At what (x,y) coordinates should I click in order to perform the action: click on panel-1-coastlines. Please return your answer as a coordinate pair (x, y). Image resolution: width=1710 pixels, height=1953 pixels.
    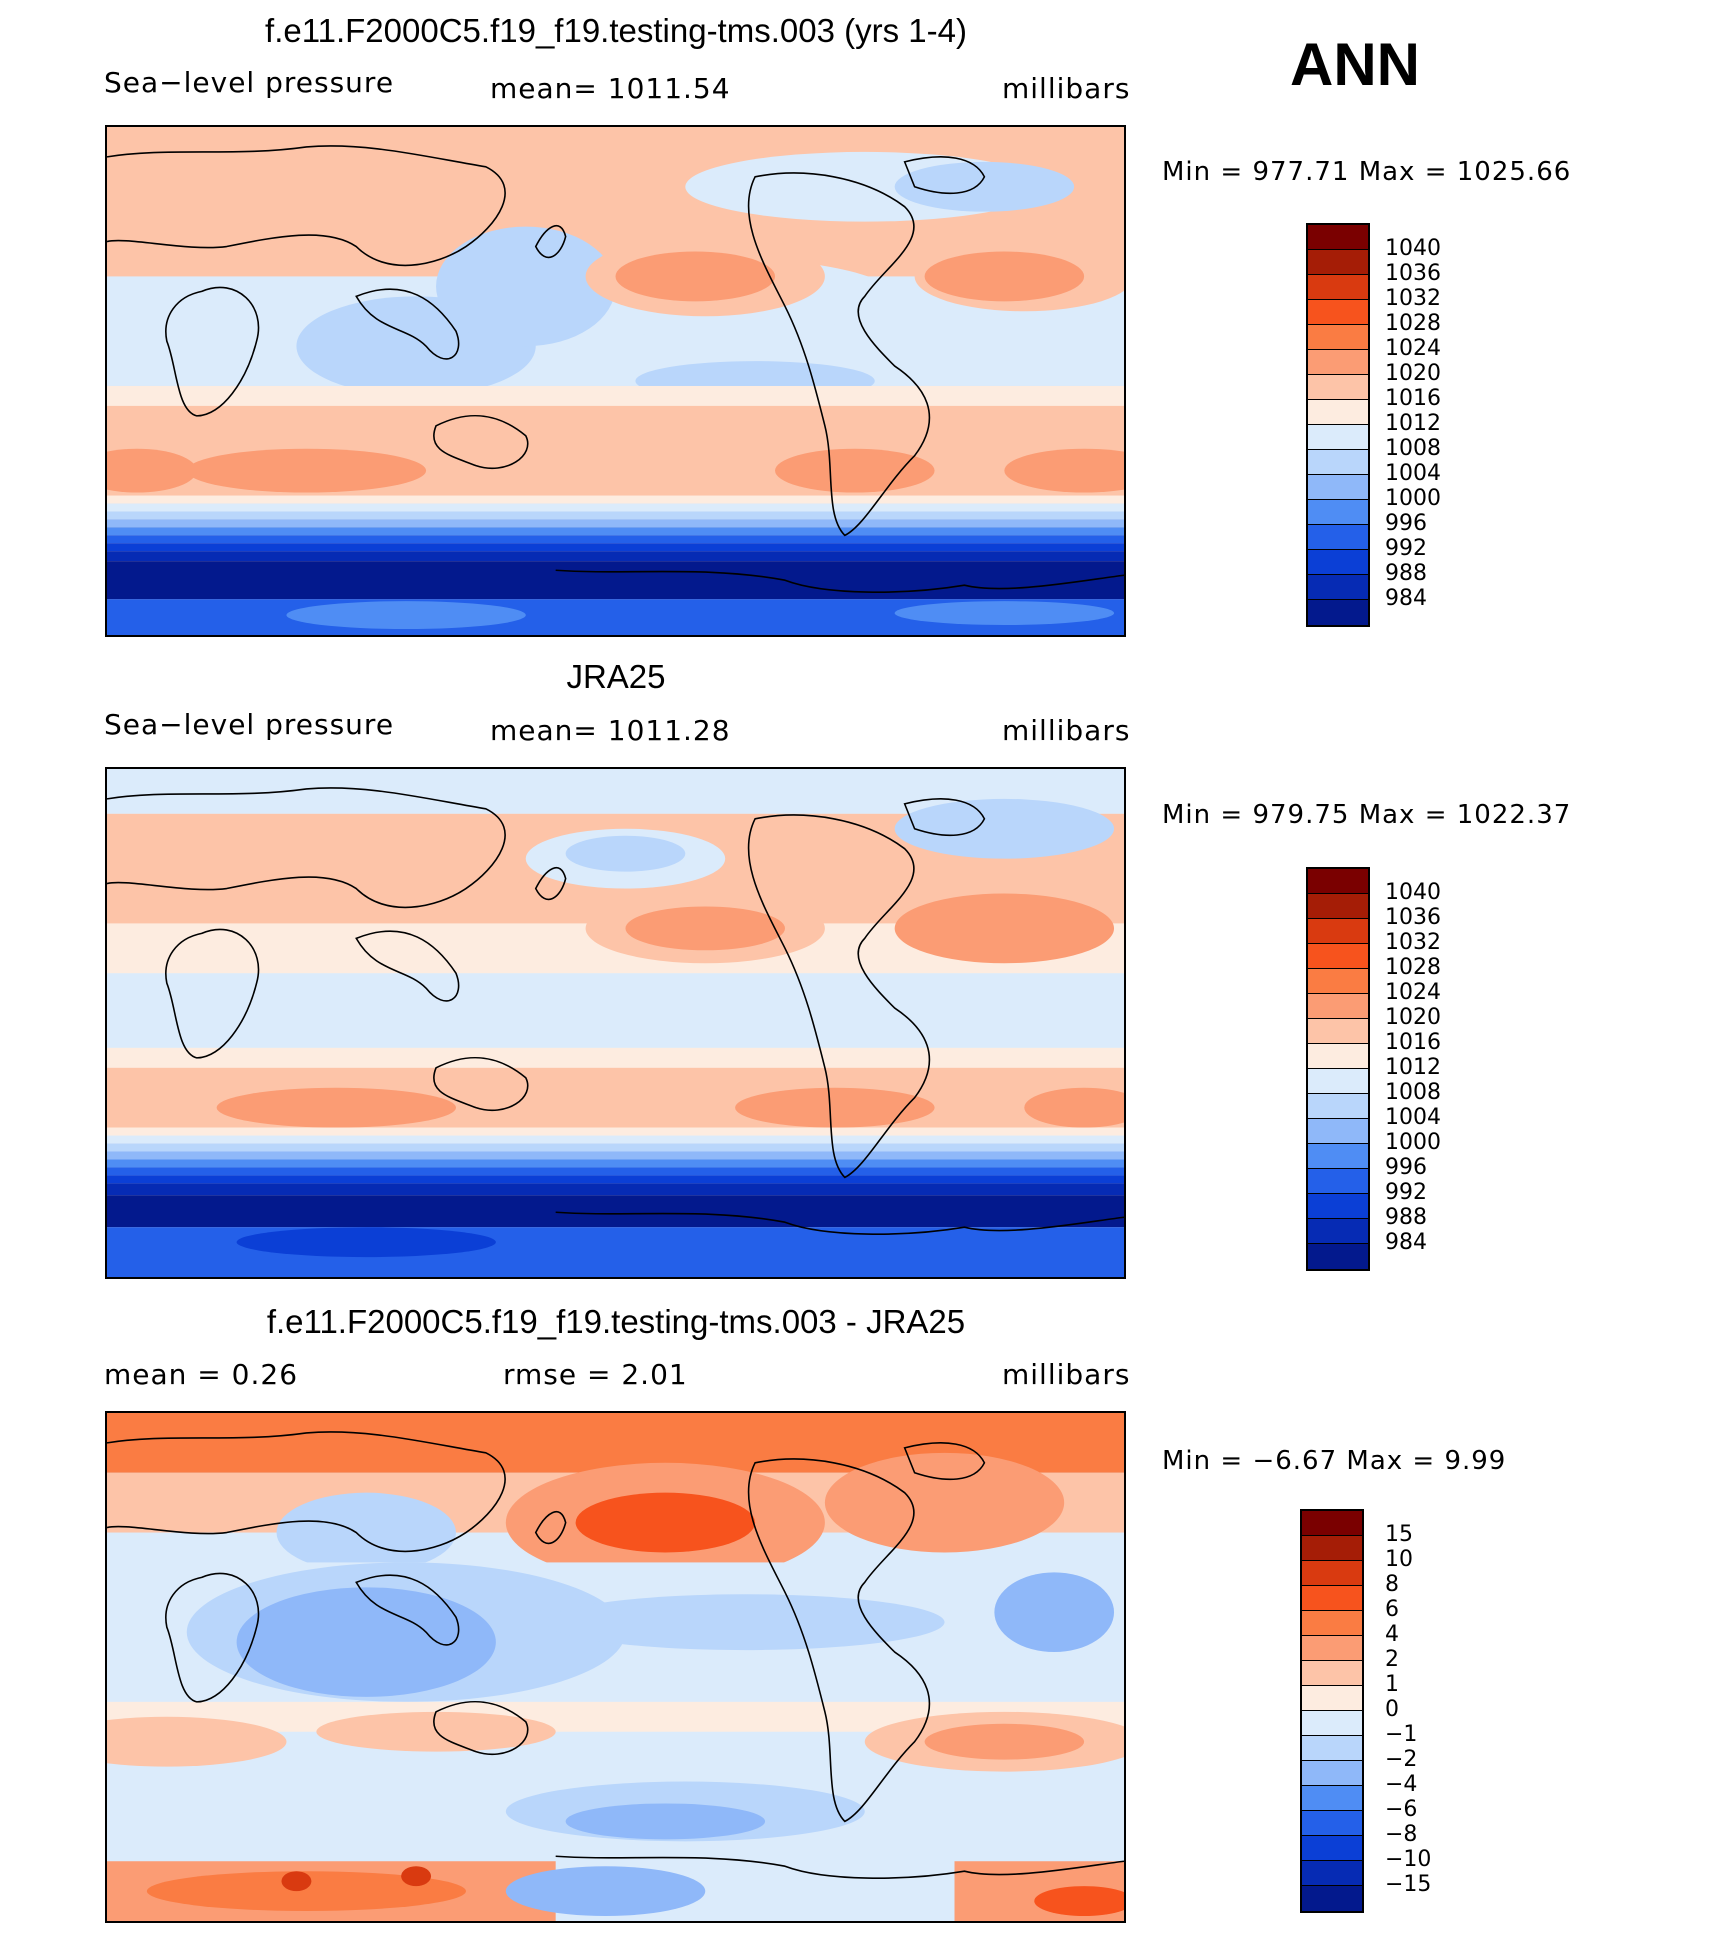
    Looking at the image, I should click on (615, 369).